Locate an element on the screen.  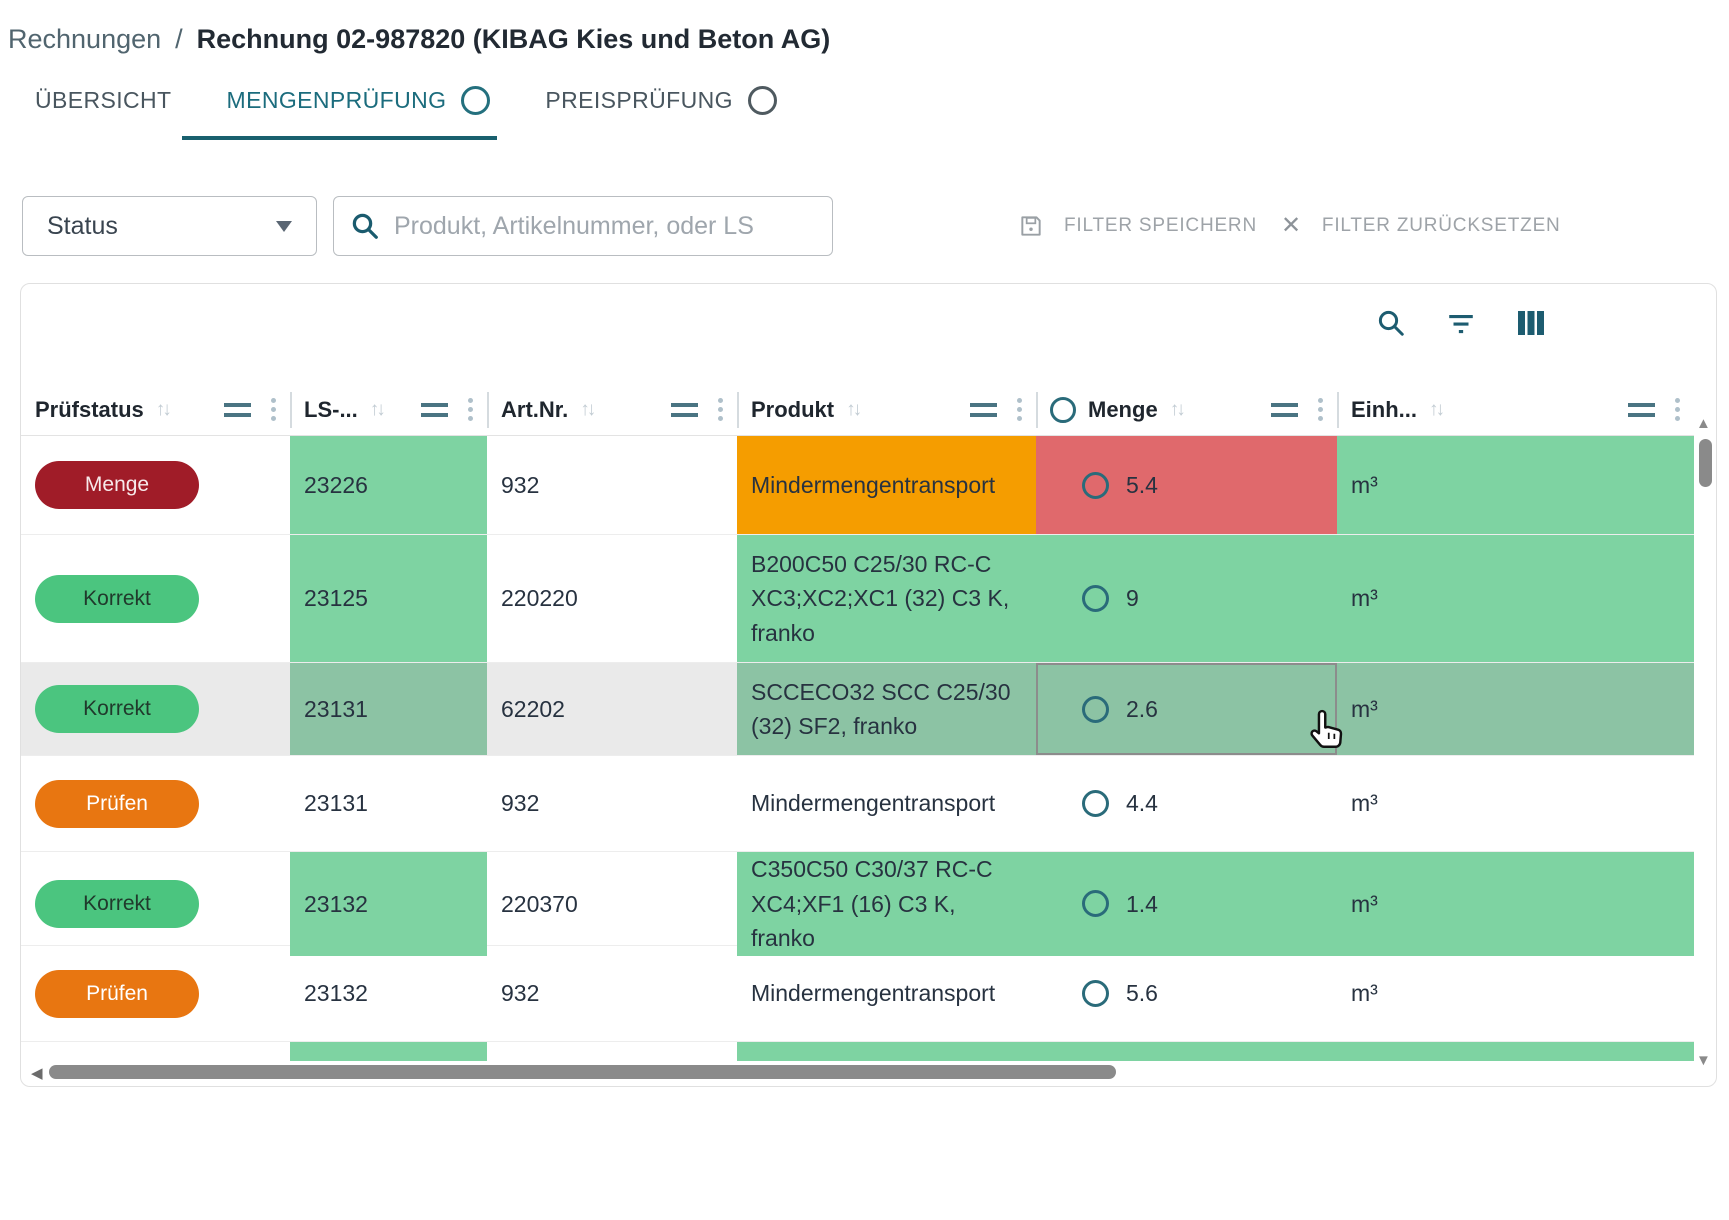
horizontal-scrollbar-thumb is located at coordinates (582, 1072).